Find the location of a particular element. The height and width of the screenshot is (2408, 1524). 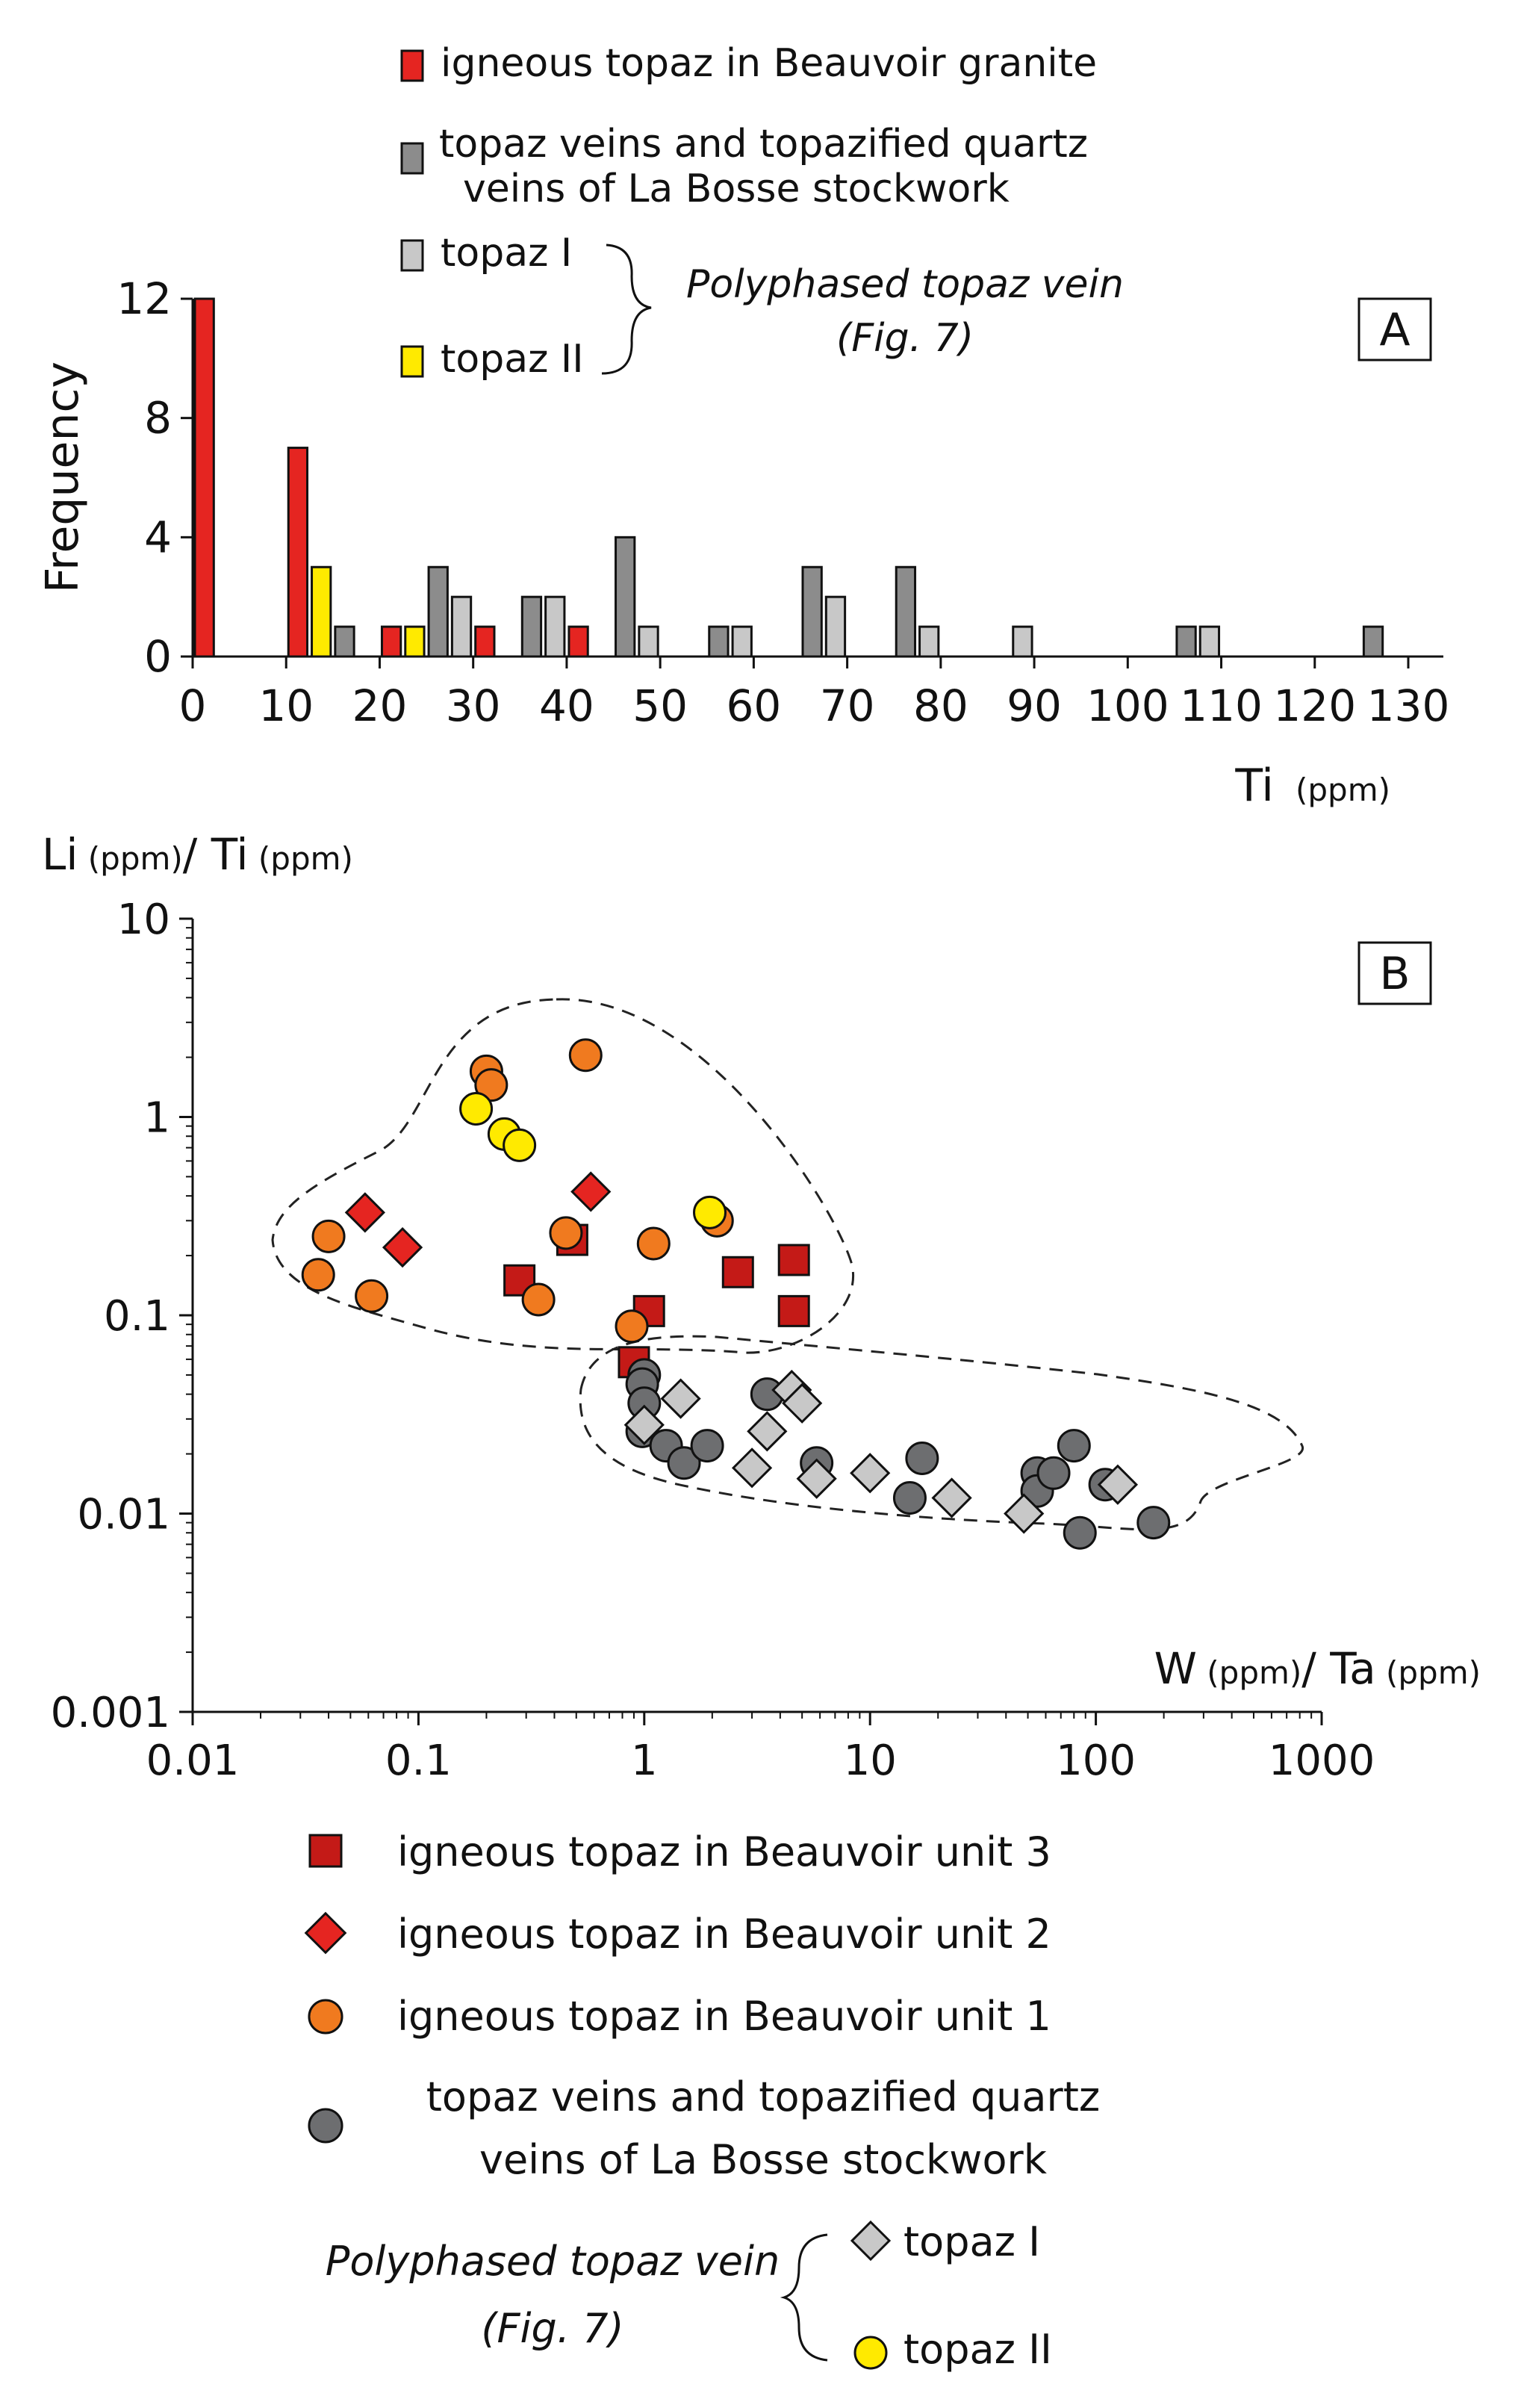

legend-group-subtitle-b: (Fig. 7) is located at coordinates (552, 2328).